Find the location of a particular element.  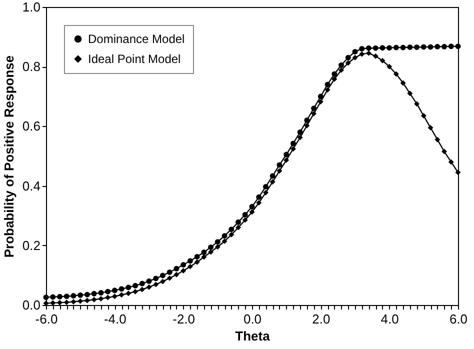

x-tick-label: -4.0 is located at coordinates (115, 319).